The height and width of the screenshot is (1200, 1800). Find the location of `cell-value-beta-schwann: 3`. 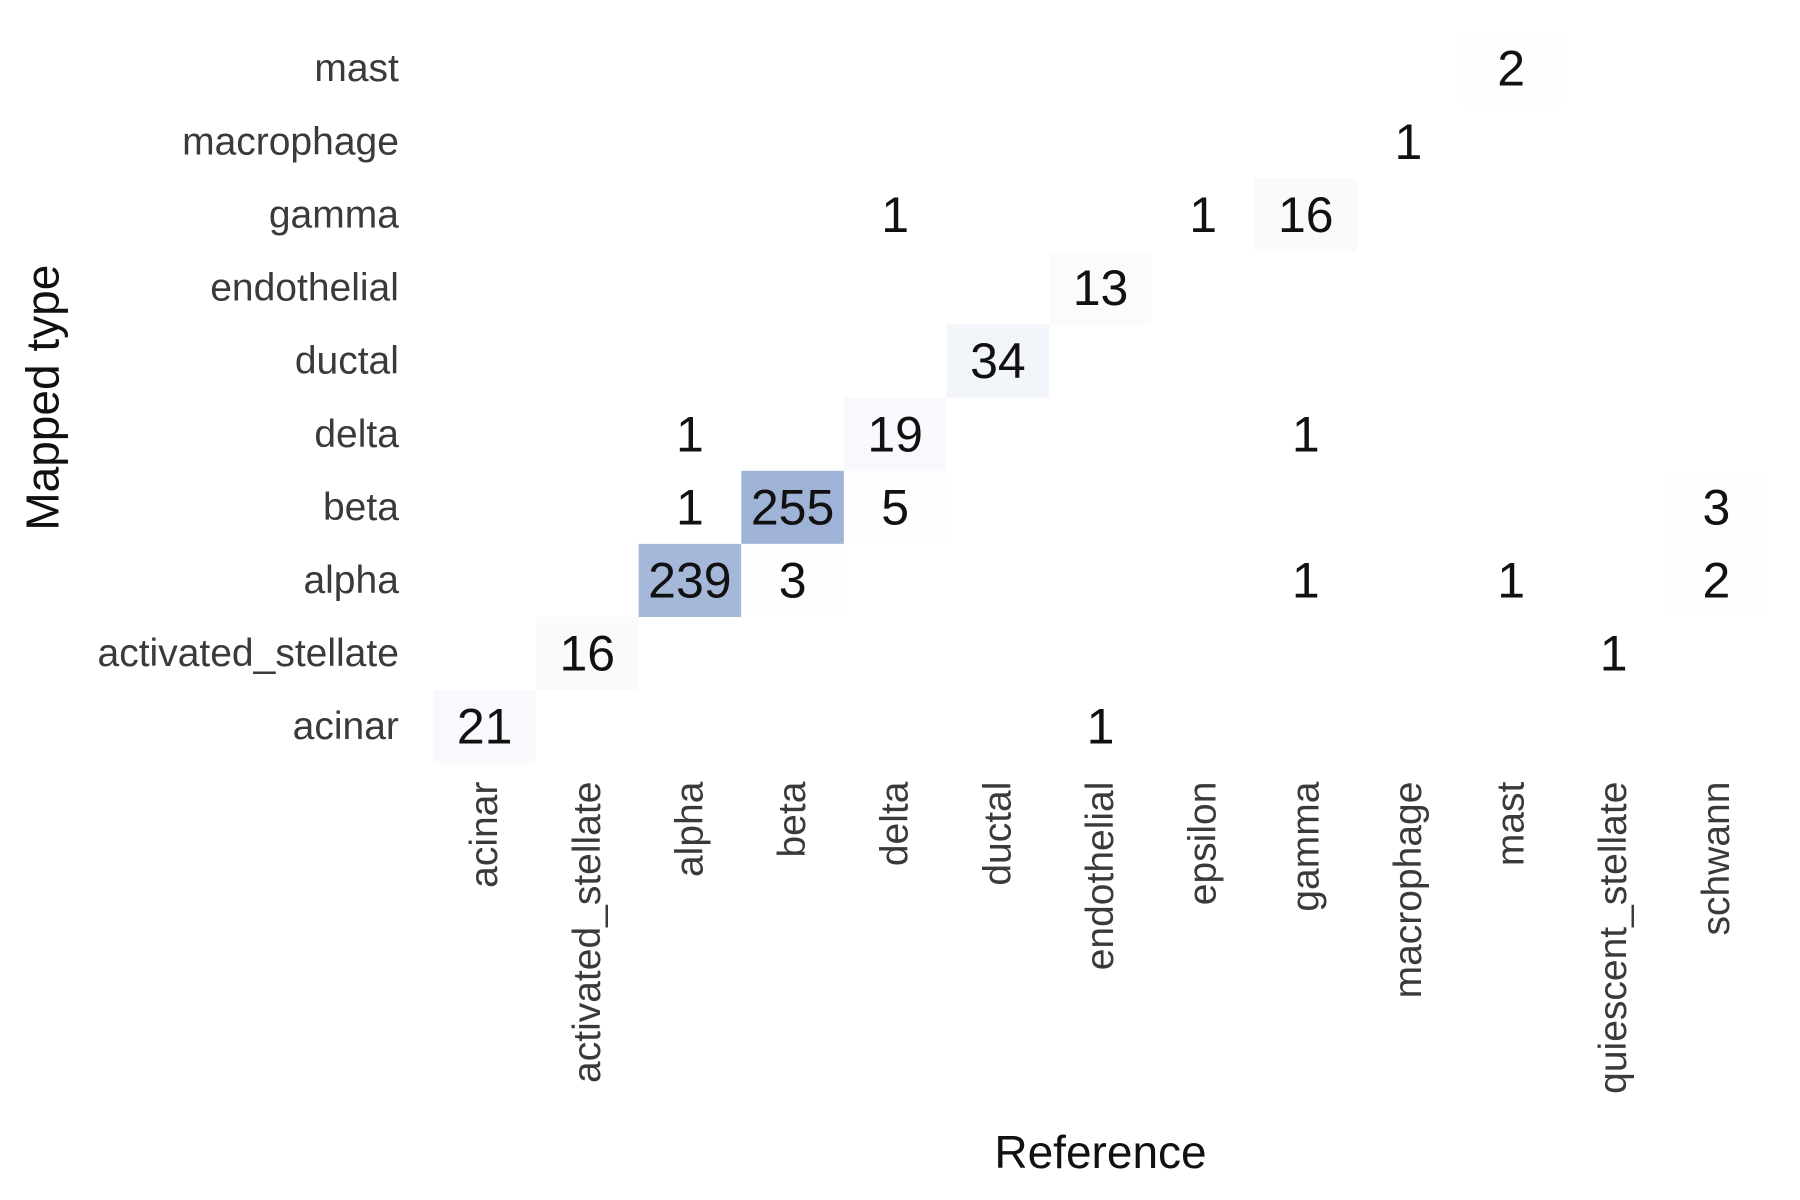

cell-value-beta-schwann: 3 is located at coordinates (1716, 507).